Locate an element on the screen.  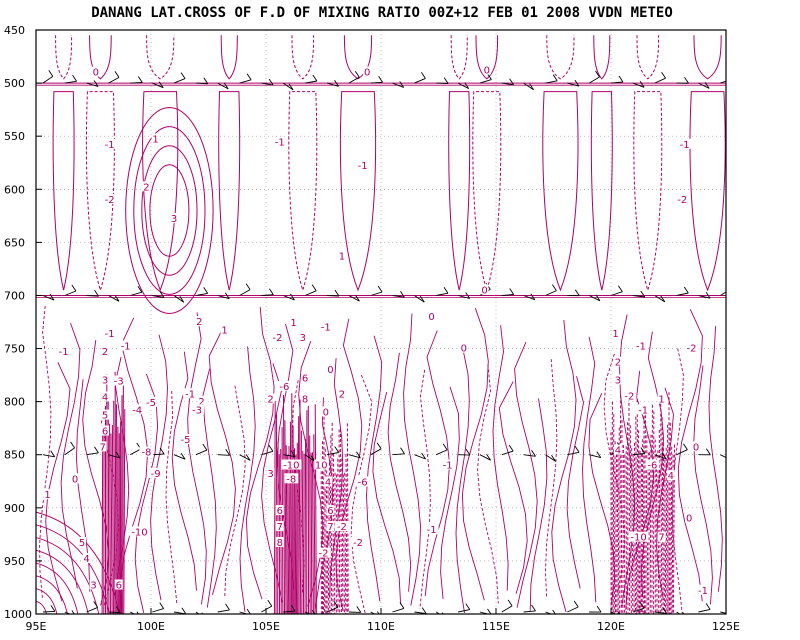
contour-label: 10 is located at coordinates (321, 466).